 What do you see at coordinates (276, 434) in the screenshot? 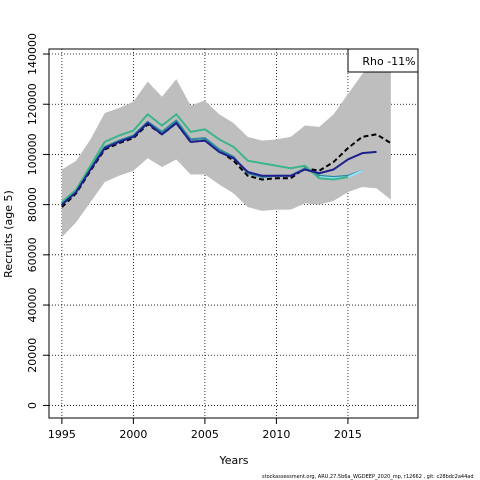
I see `x-tick-label: 2010` at bounding box center [276, 434].